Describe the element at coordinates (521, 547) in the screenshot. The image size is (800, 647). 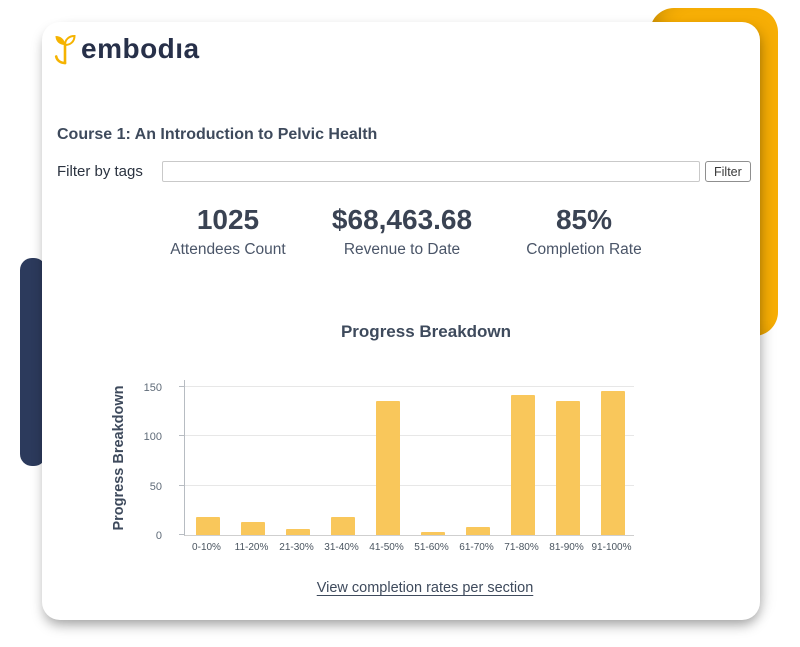
I see `x-tick-label: 71-80%` at that location.